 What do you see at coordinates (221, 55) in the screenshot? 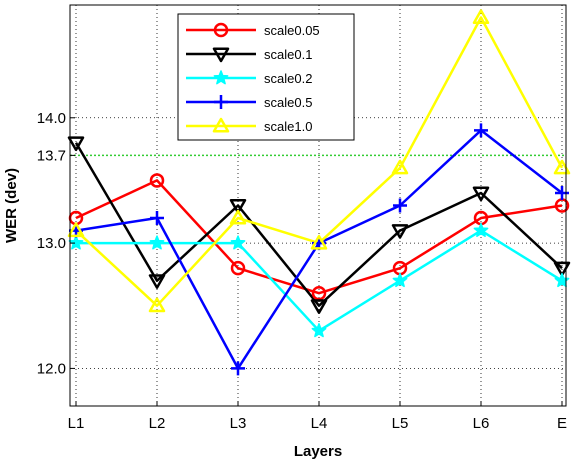
I see `legend-marker-scale0.1` at bounding box center [221, 55].